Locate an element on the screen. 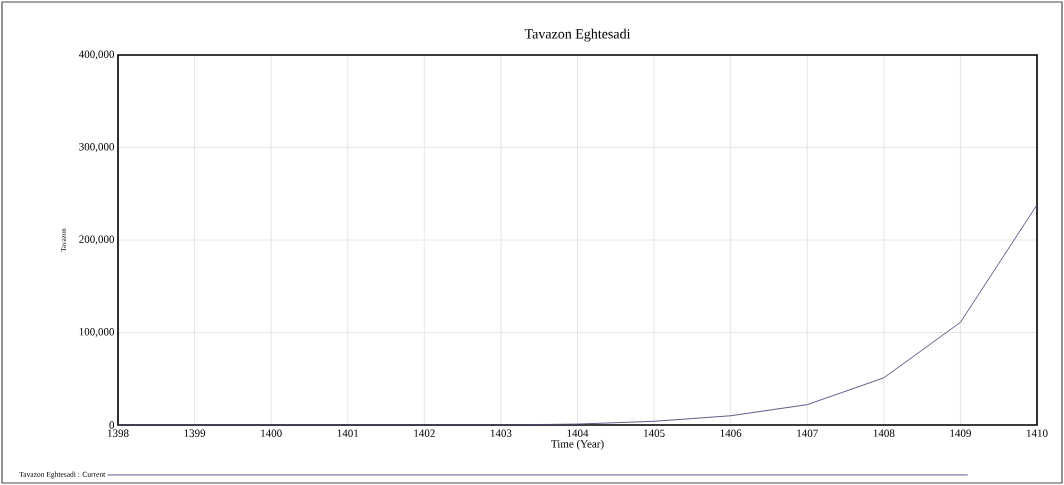 This screenshot has height=485, width=1064. y-tick-label: 300,000 is located at coordinates (97, 148).